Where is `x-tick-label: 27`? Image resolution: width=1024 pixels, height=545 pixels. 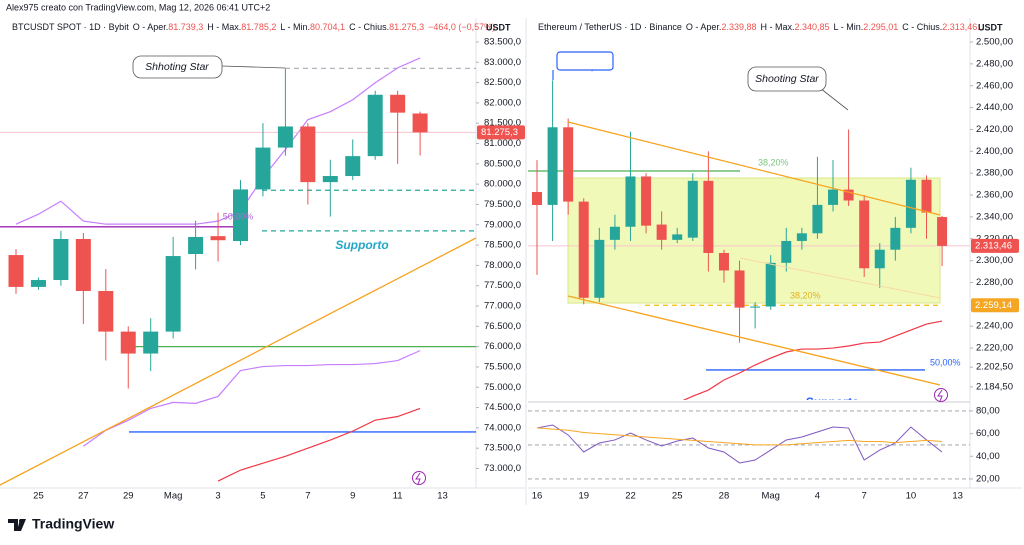
x-tick-label: 27 is located at coordinates (83, 496).